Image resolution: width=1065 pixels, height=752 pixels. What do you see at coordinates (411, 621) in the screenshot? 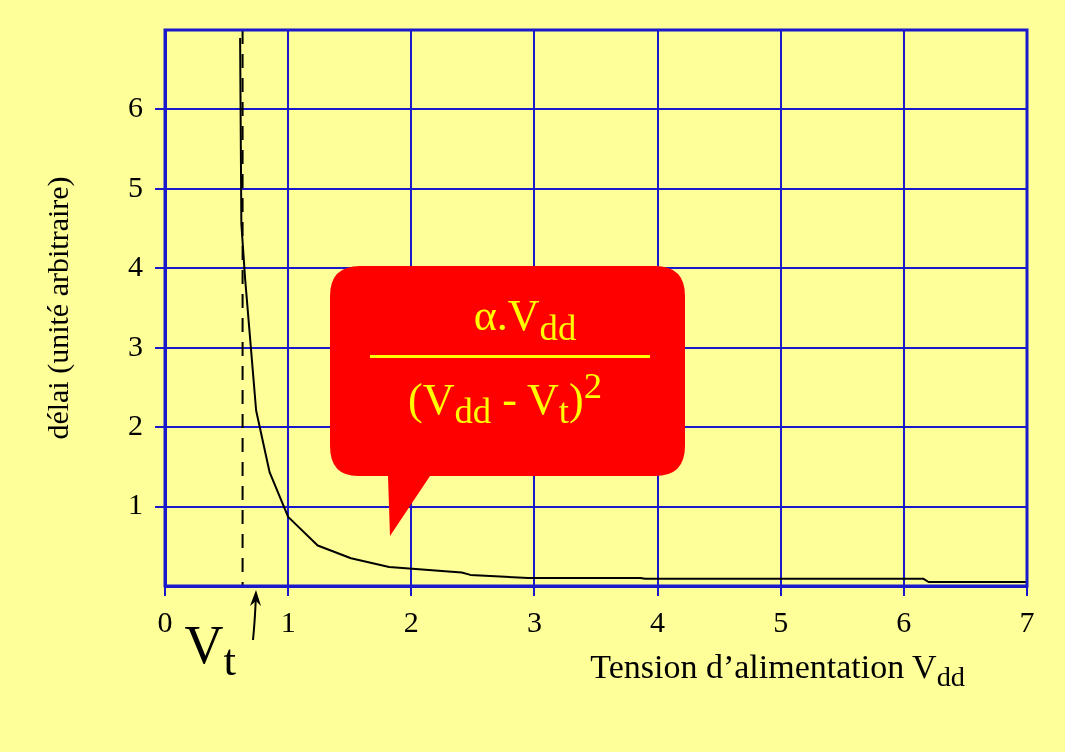
I see `x-tick-label: 2` at bounding box center [411, 621].